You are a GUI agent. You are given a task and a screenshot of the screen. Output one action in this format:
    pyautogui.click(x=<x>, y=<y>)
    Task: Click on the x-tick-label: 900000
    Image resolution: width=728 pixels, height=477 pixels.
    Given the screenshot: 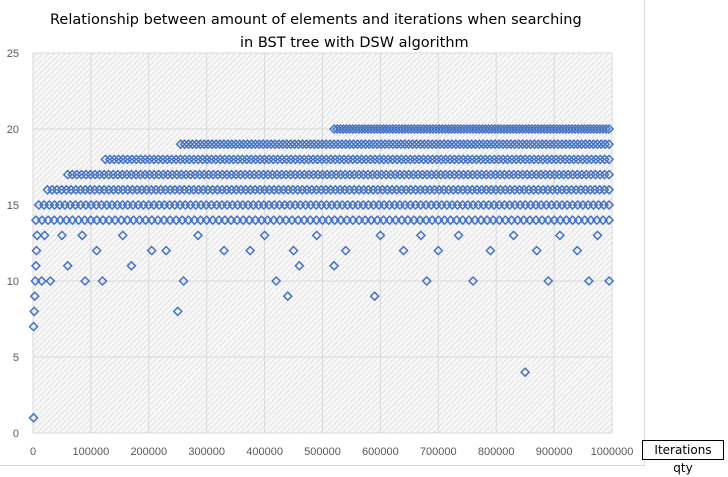 What is the action you would take?
    pyautogui.click(x=554, y=452)
    